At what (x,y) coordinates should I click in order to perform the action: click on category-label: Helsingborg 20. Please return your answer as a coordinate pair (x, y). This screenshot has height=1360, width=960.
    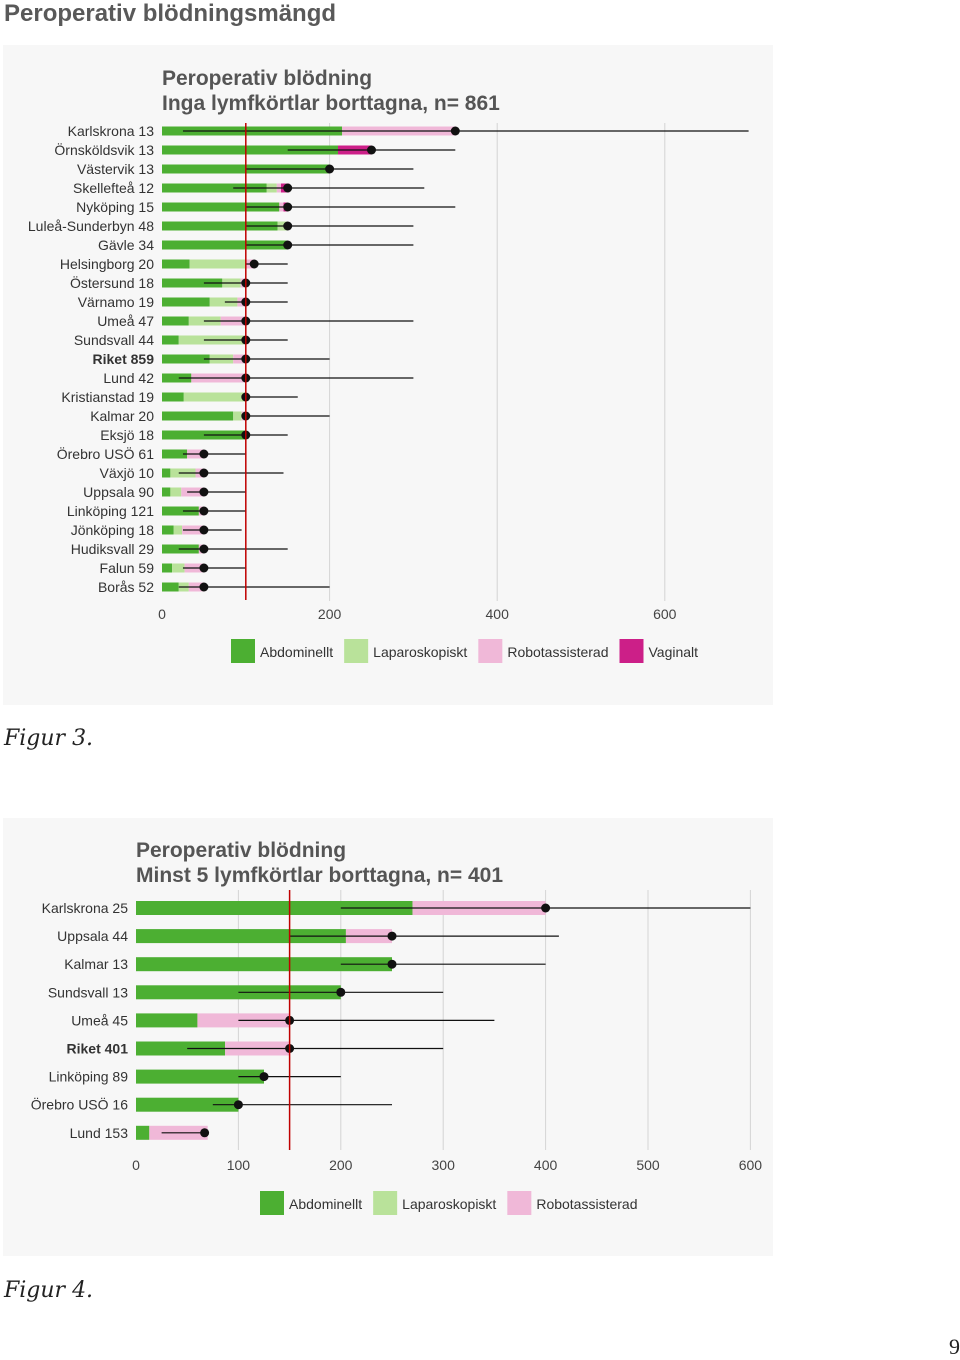
    Looking at the image, I should click on (107, 264).